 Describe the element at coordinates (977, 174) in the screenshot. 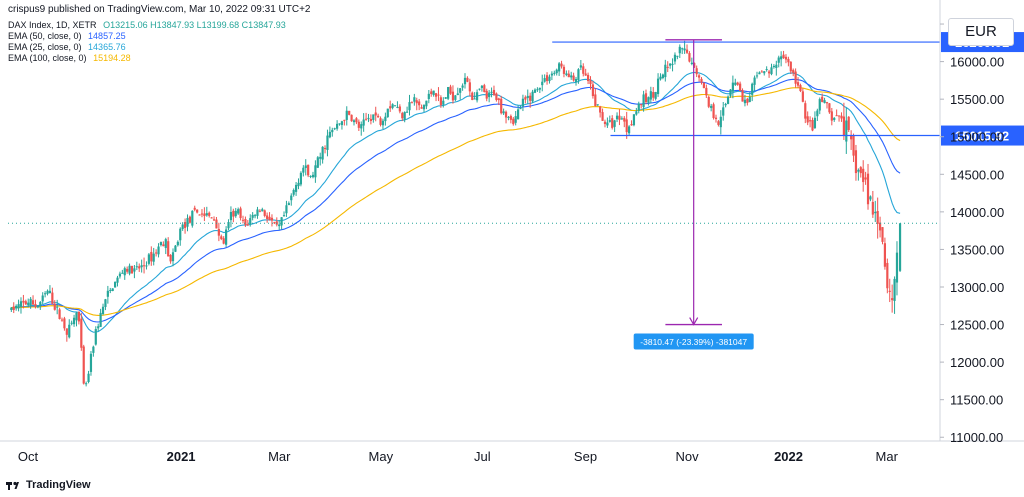

I see `y-tick-label: 14500.00` at that location.